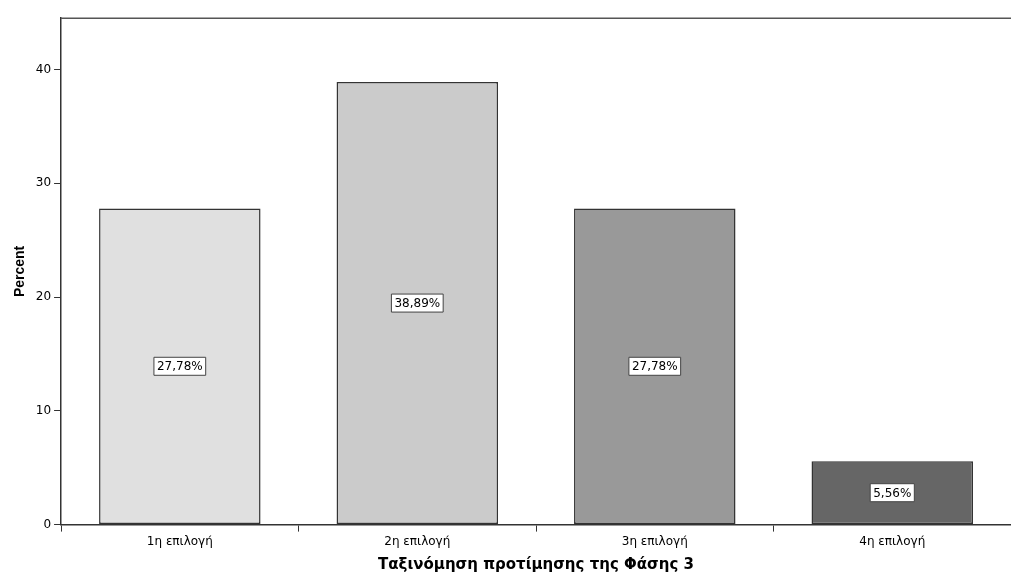 This screenshot has height=586, width=1019. I want to click on y-tick-label: 10, so click(43, 409).